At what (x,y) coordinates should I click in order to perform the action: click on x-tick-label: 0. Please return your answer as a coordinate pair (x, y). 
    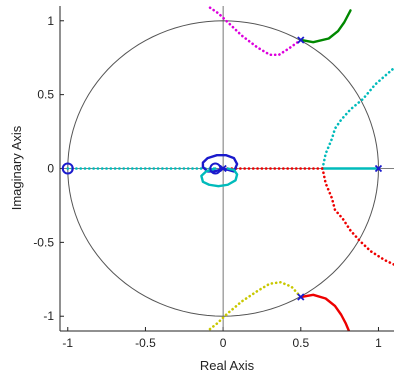
    Looking at the image, I should click on (223, 343).